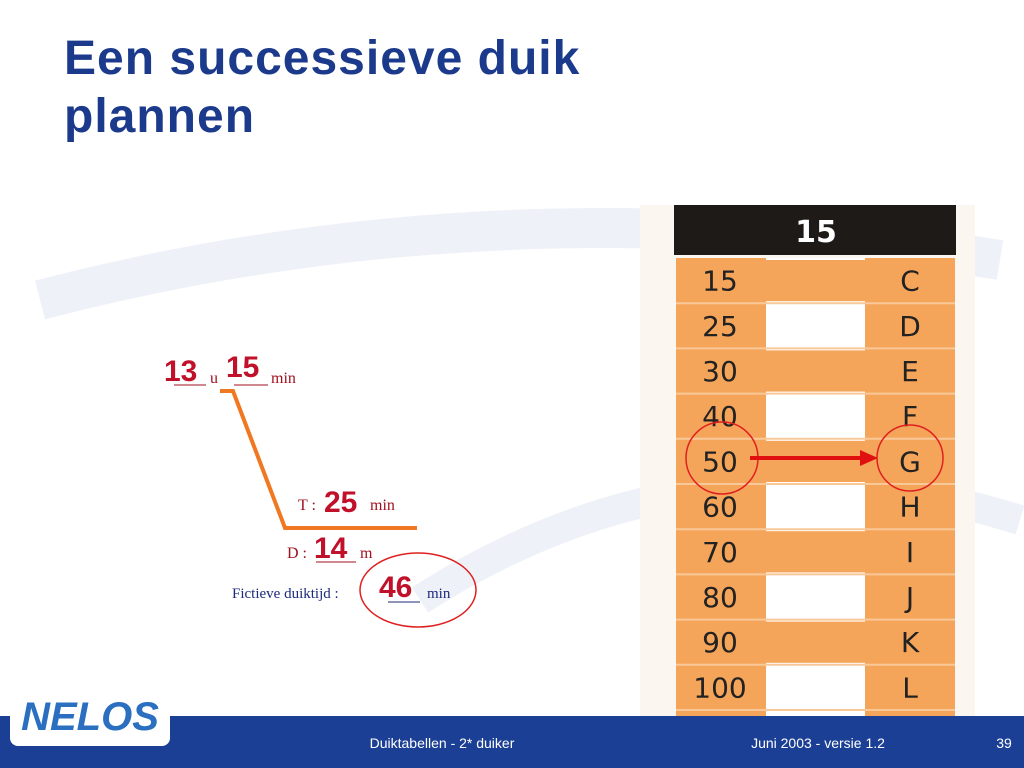  I want to click on group-cell: I, so click(910, 552).